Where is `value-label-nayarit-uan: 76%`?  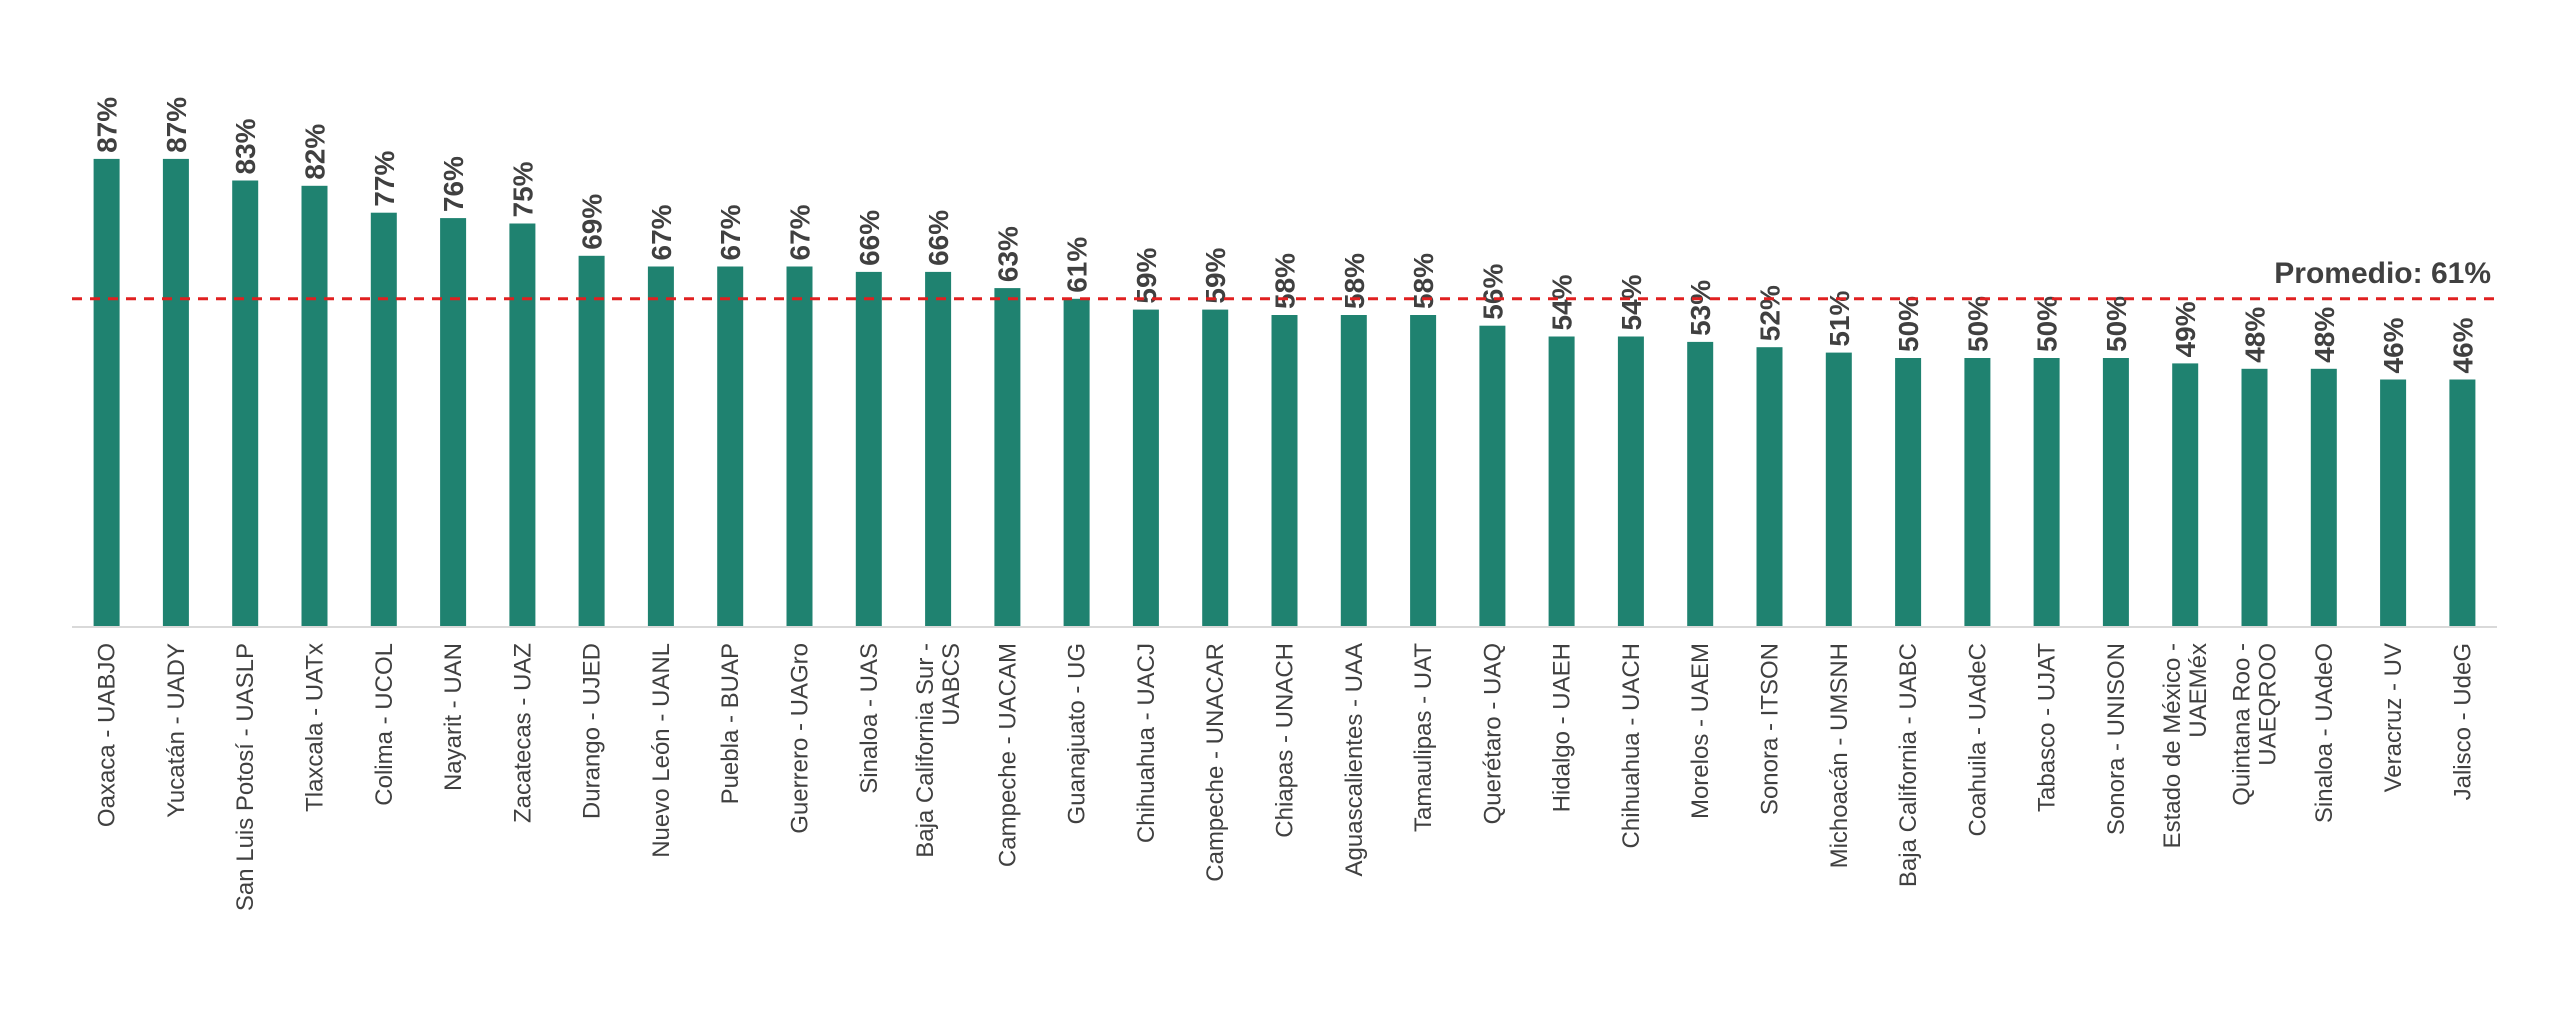
value-label-nayarit-uan: 76% is located at coordinates (453, 184).